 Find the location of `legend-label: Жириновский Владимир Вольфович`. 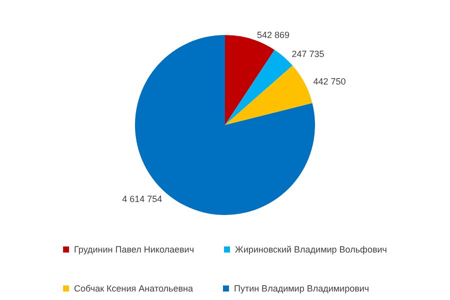

legend-label: Жириновский Владимир Вольфович is located at coordinates (311, 249).